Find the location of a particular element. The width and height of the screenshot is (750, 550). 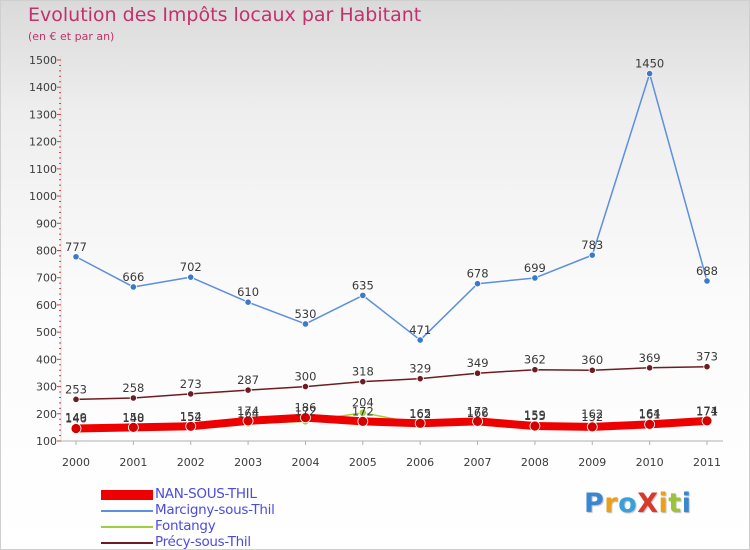

data-label-pr-cy-sous-thil: 373 is located at coordinates (707, 357).